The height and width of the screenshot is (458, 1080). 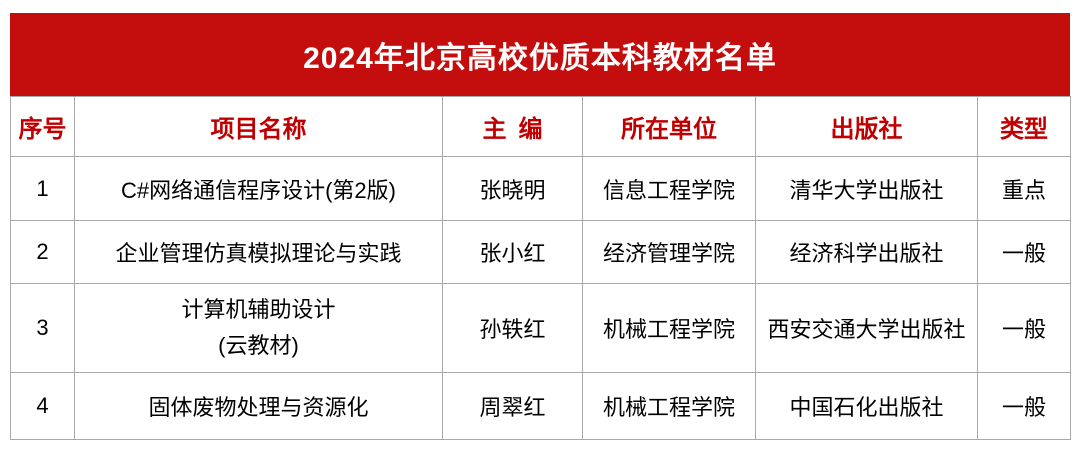 What do you see at coordinates (258, 328) in the screenshot?
I see `cell-project-name: 计算机辅助设计 (云教材)` at bounding box center [258, 328].